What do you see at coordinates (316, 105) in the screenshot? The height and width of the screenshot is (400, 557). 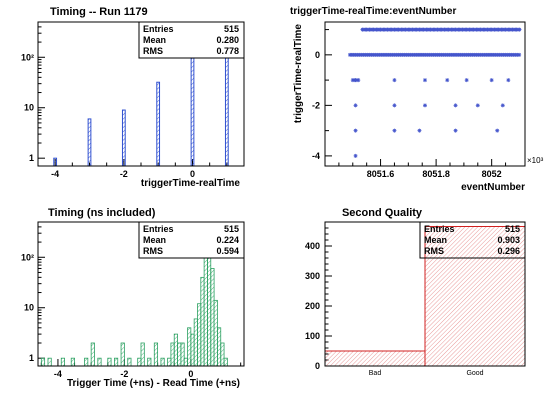 I see `y-tick-label: -2` at bounding box center [316, 105].